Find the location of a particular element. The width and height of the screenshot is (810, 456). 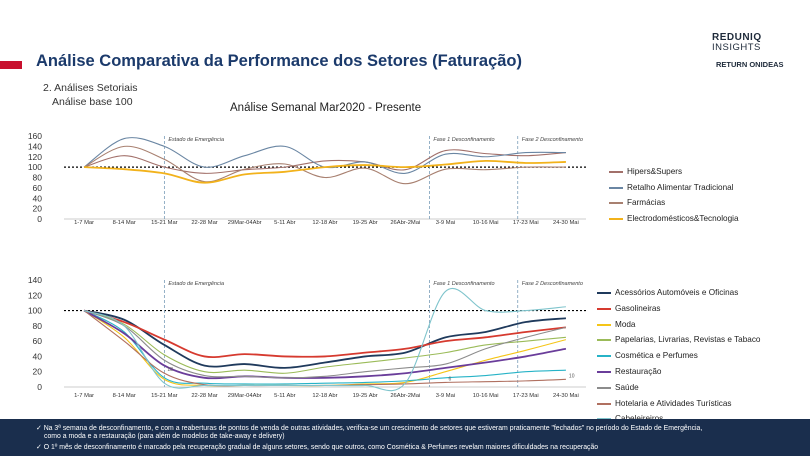

top-xtick-label: 15-21 Mar is located at coordinates (164, 223).